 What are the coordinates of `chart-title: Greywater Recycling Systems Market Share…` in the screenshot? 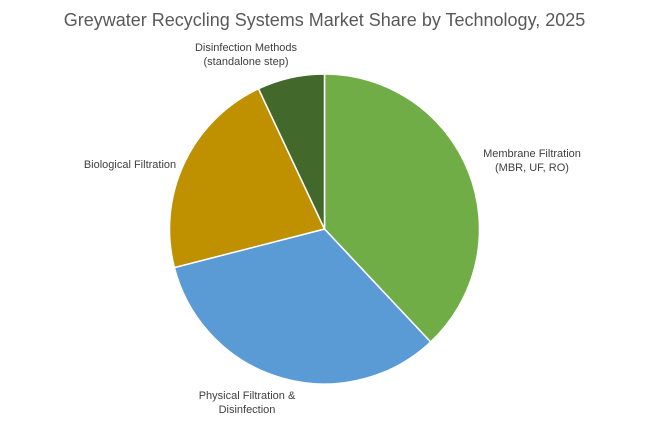 It's located at (324, 20).